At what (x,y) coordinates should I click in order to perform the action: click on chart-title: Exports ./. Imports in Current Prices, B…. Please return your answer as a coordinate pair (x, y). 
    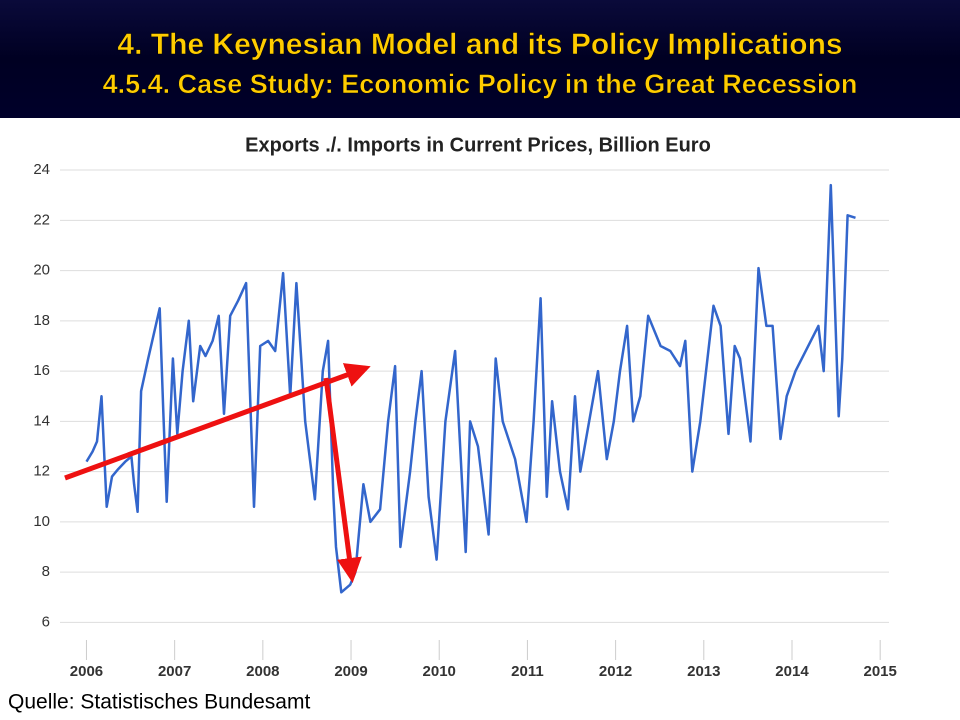
    Looking at the image, I should click on (478, 145).